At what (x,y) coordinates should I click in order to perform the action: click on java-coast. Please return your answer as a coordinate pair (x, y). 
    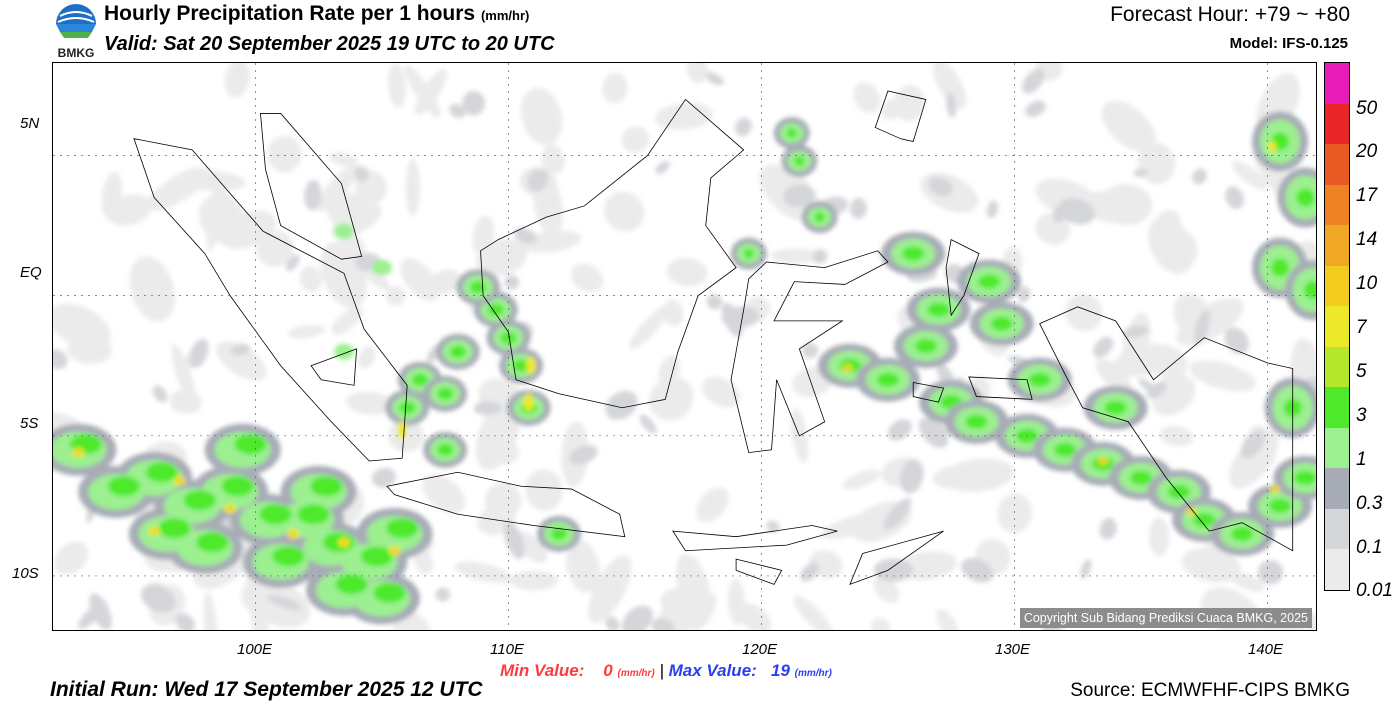
    Looking at the image, I should click on (506, 504).